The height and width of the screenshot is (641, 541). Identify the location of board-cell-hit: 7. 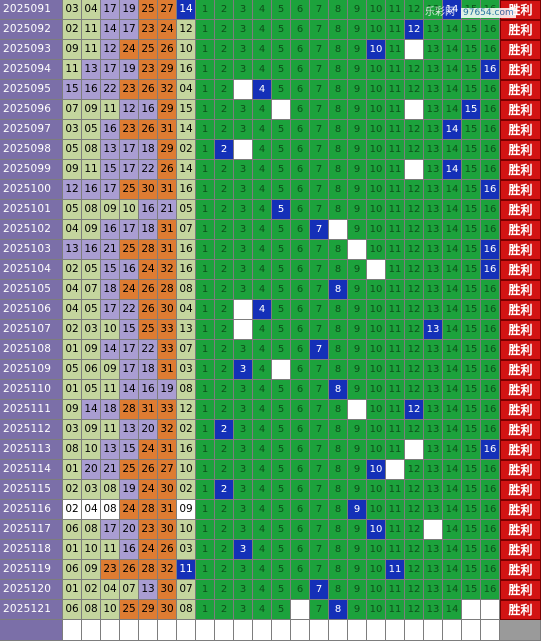
(319, 230).